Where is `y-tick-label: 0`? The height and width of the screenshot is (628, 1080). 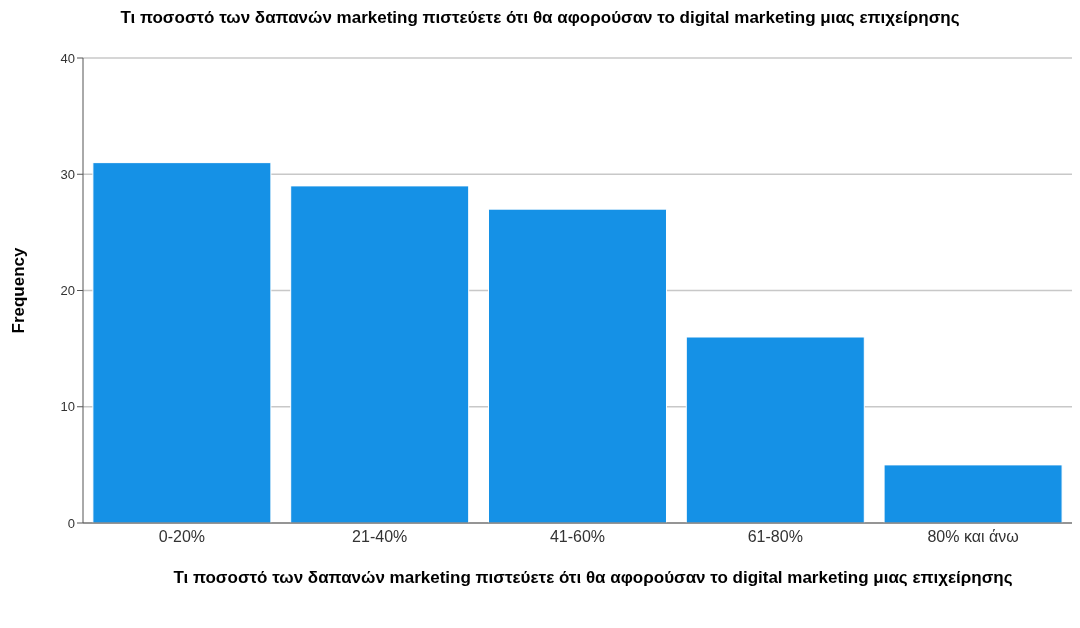
y-tick-label: 0 is located at coordinates (71, 523).